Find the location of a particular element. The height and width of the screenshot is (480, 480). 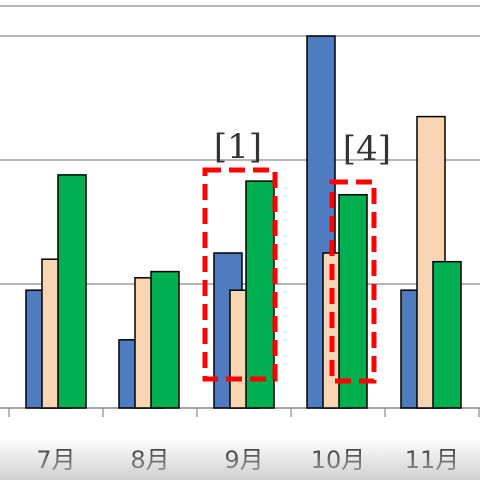

bar-series3-8月 is located at coordinates (165, 339).